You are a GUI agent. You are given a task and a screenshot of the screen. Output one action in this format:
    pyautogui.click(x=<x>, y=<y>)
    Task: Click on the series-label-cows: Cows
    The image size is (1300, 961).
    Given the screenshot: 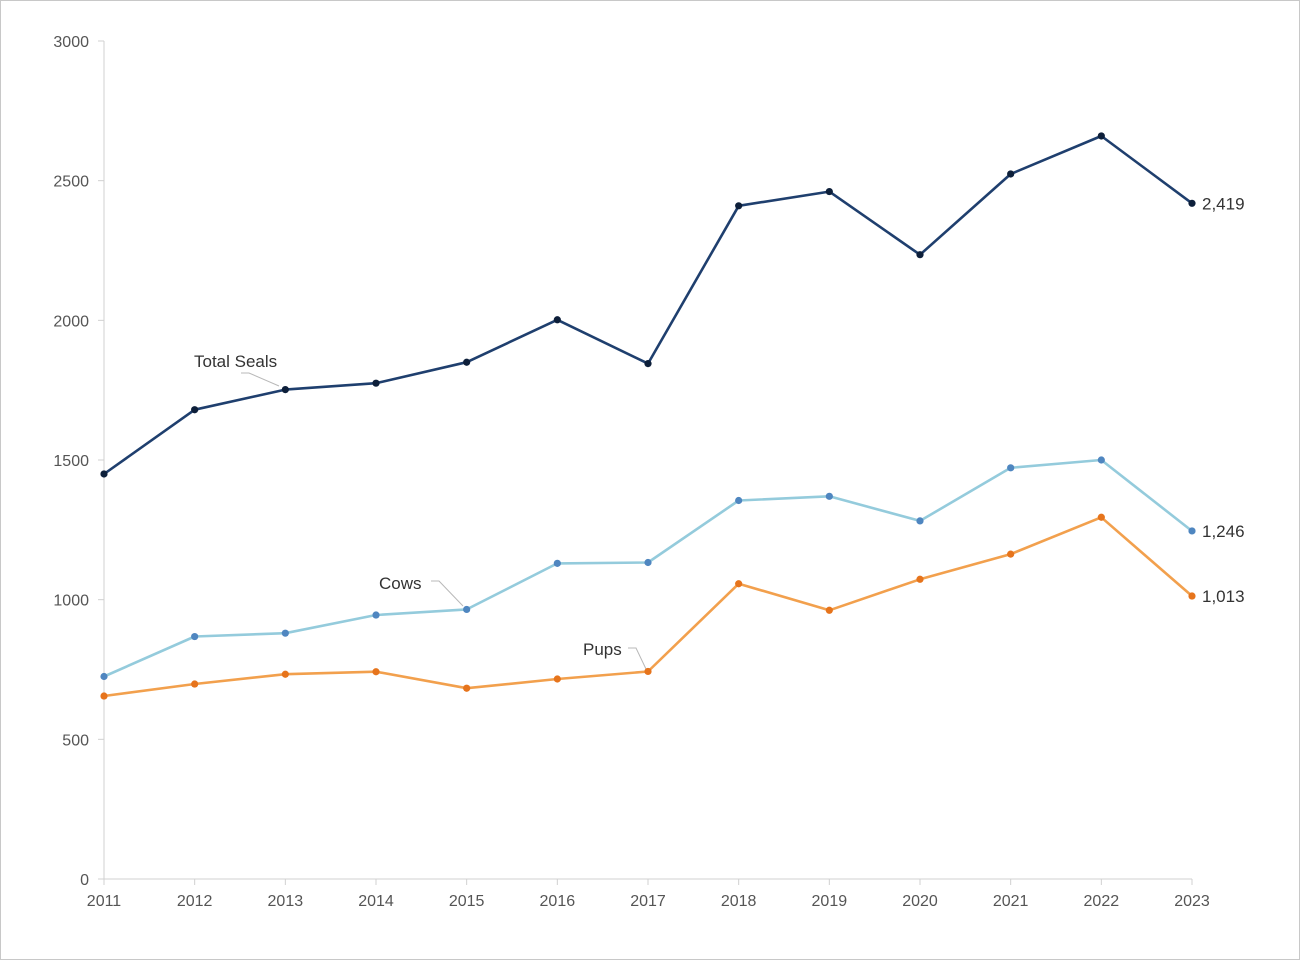 What is the action you would take?
    pyautogui.click(x=400, y=583)
    